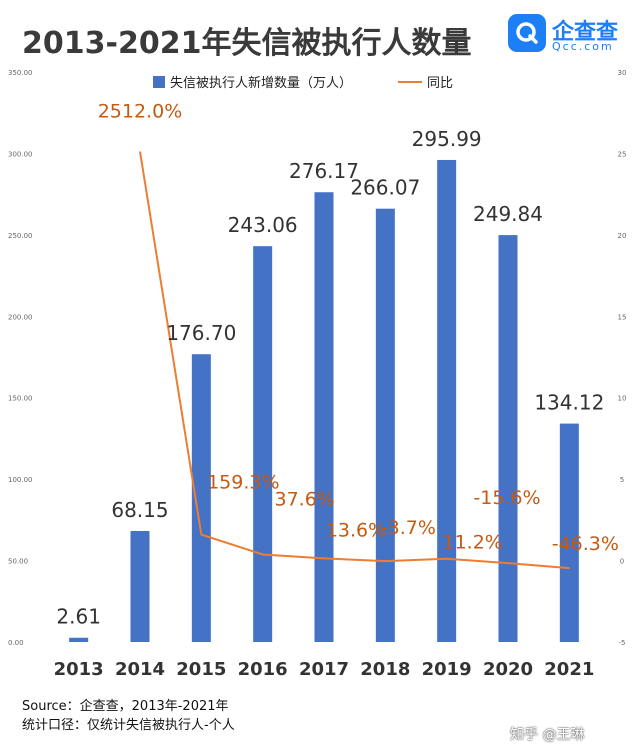  I want to click on bar-data-label: 68.15, so click(139, 510).